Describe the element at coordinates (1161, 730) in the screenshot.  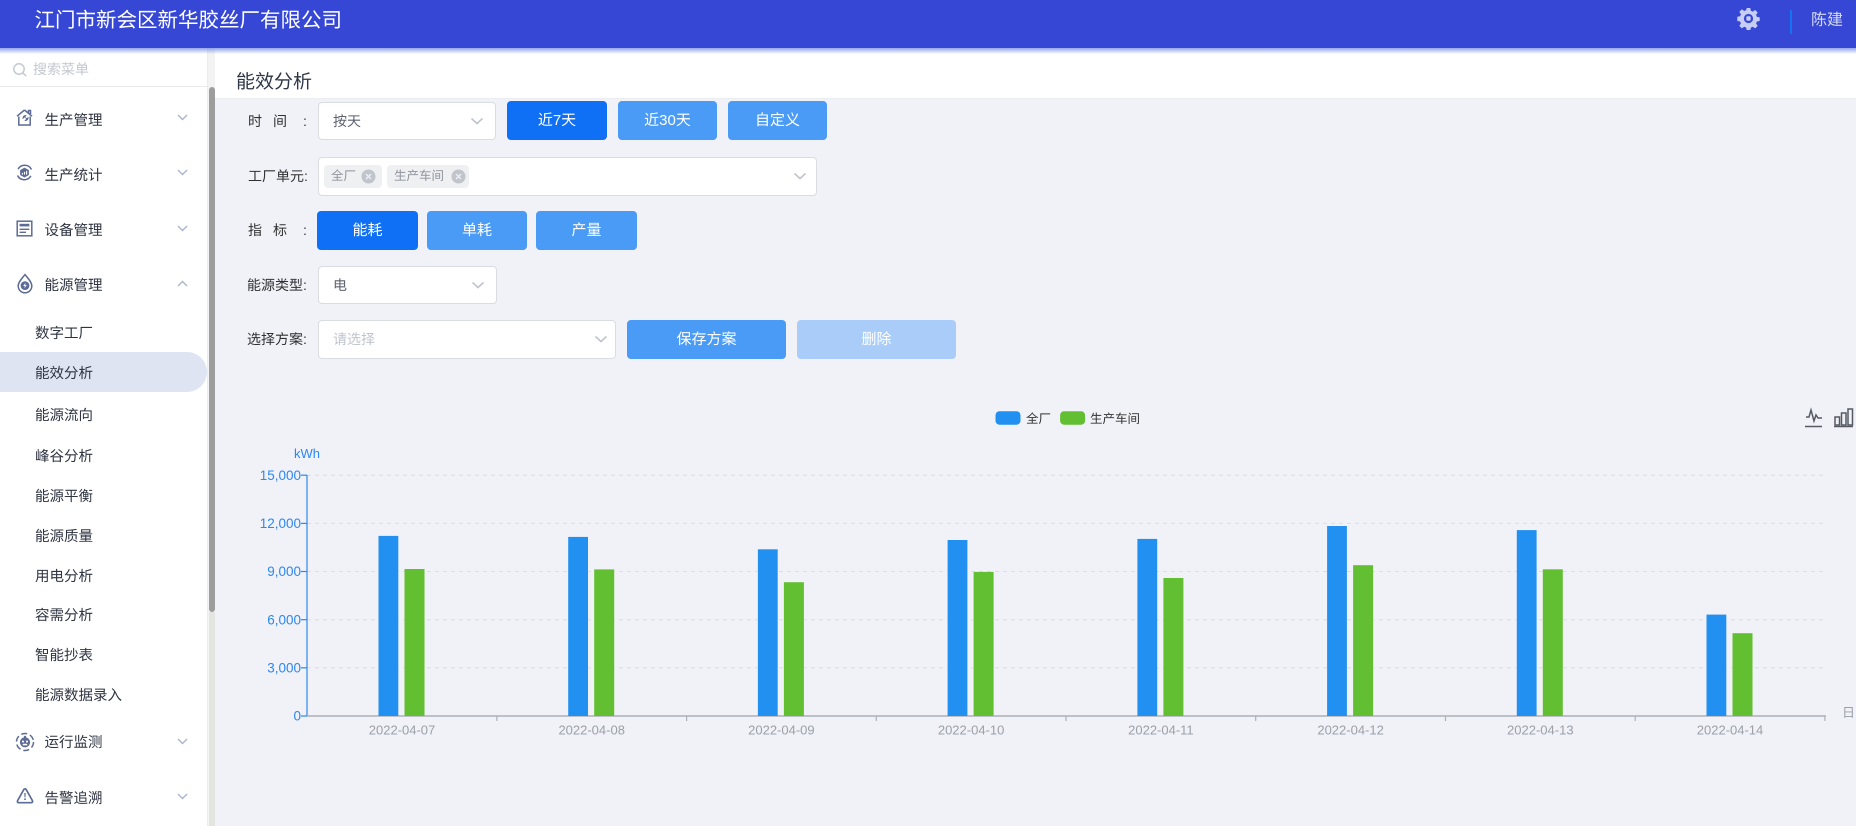
I see `svg-text: 2022-04-11` at that location.